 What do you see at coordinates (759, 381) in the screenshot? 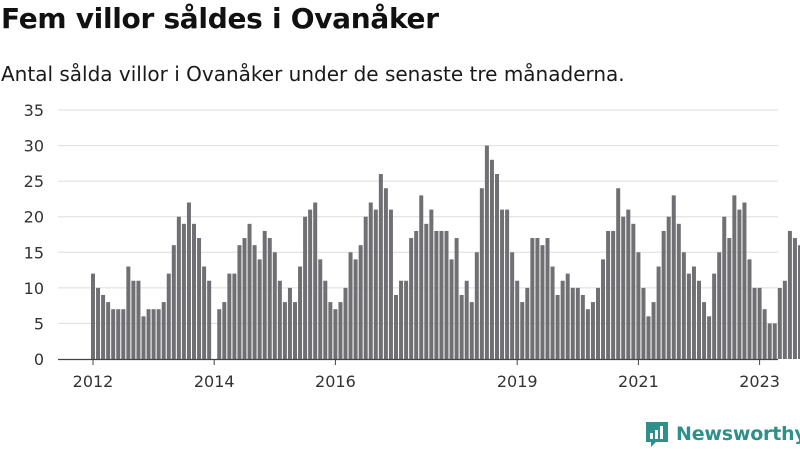
I see `x-tick-label: 2023` at bounding box center [759, 381].